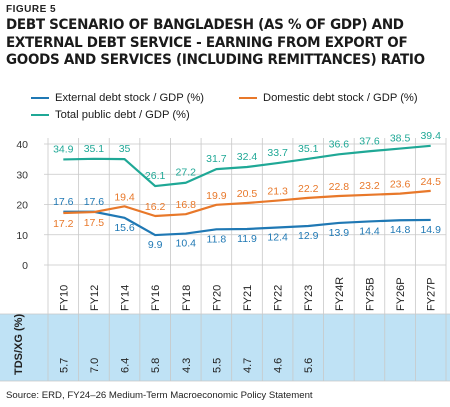 This screenshot has width=450, height=407. I want to click on data-label-total-FY25B: 37.6, so click(369, 141).